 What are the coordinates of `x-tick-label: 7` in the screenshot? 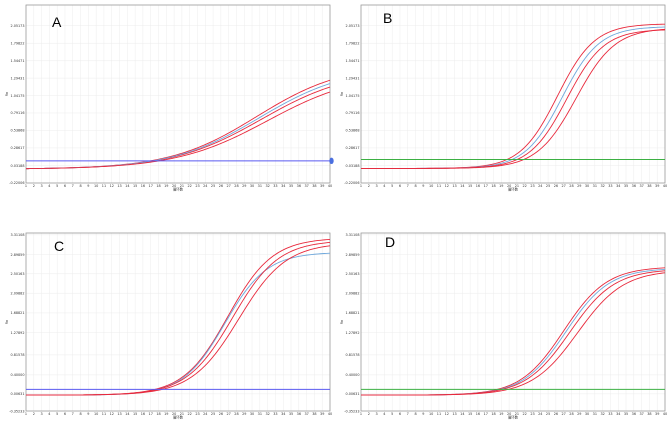 It's located at (73, 414).